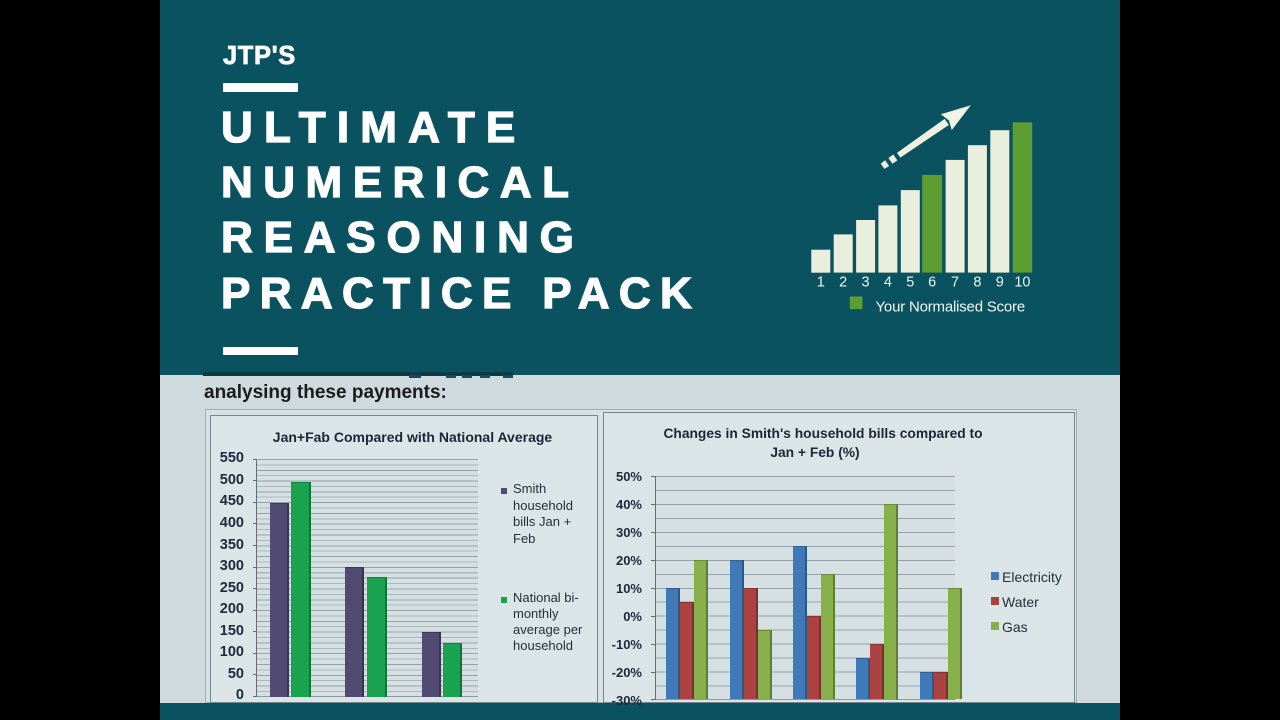  What do you see at coordinates (1022, 283) in the screenshot?
I see `svg-text: 10` at bounding box center [1022, 283].